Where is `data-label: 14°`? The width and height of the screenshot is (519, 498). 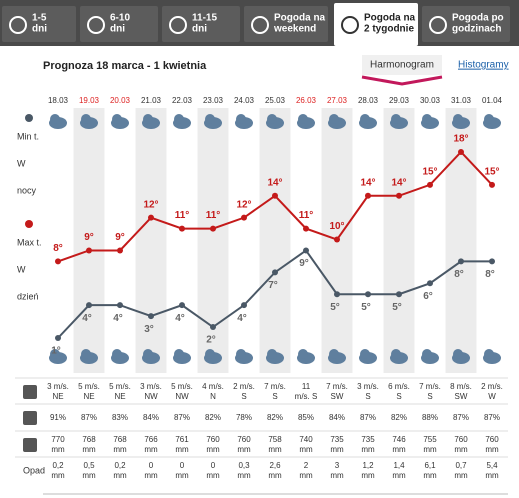
data-label: 14° is located at coordinates (367, 182).